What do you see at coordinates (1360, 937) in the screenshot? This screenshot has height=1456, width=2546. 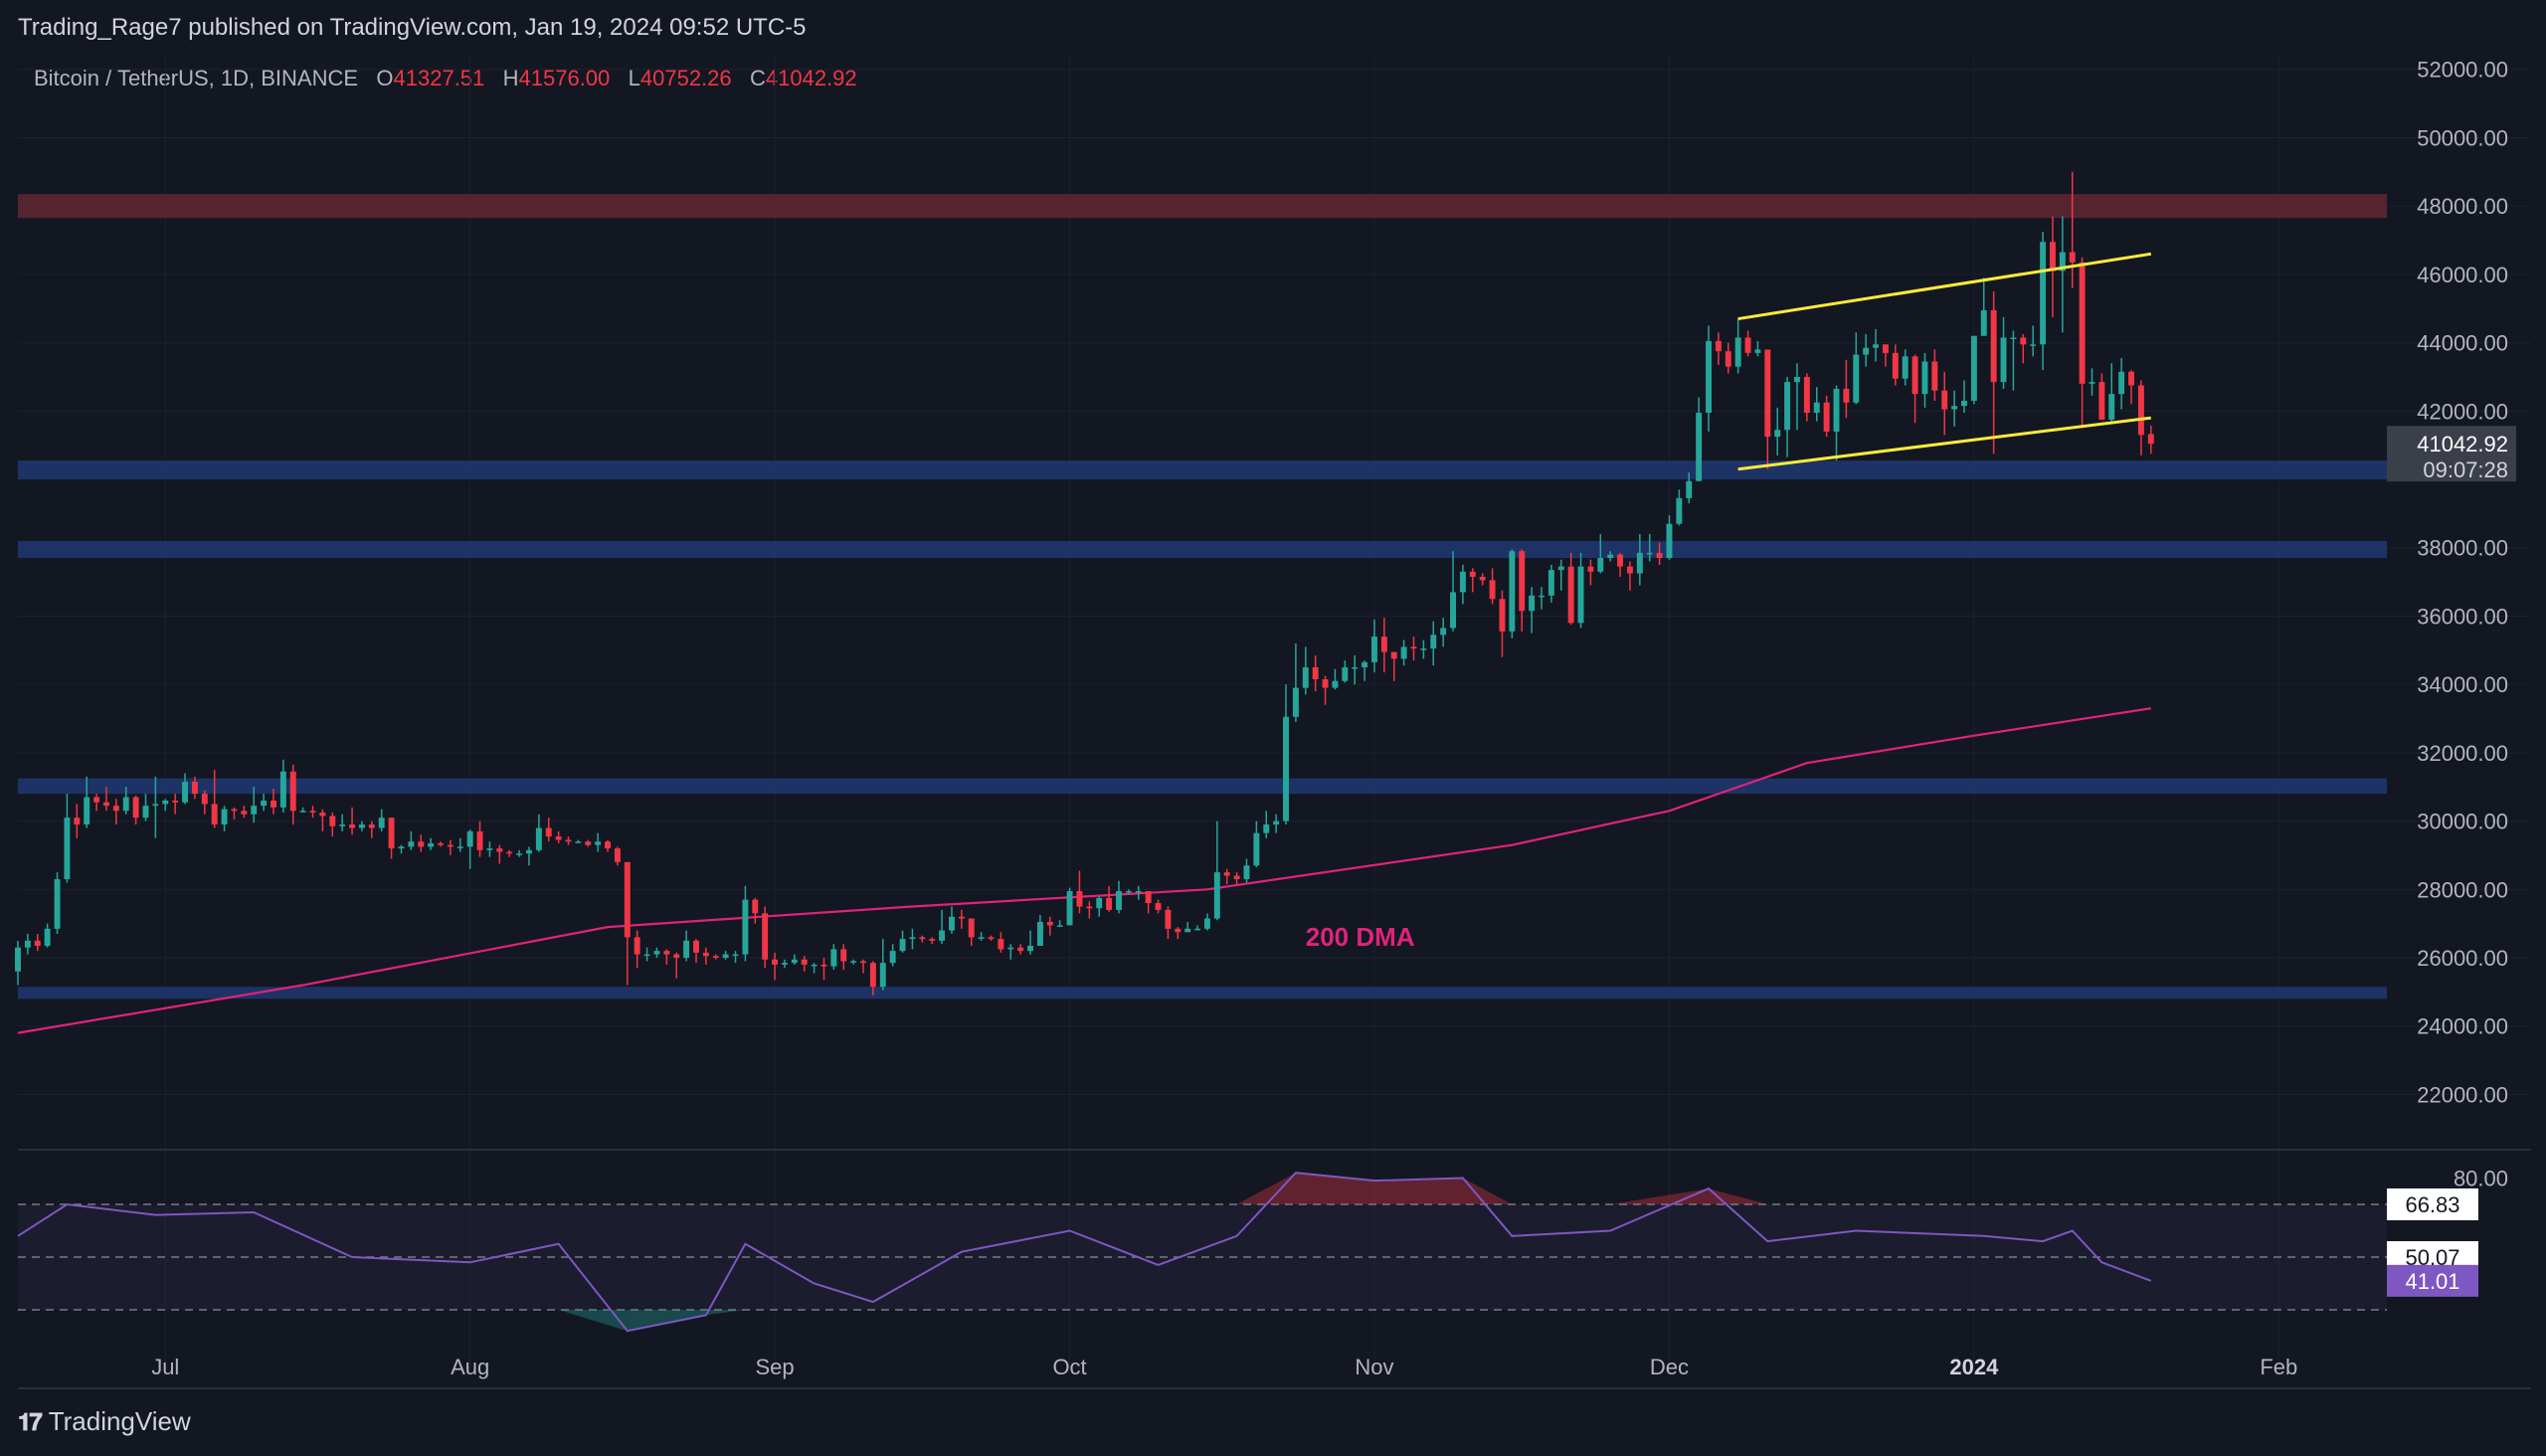 I see `ma-200-label: 200 DMA` at bounding box center [1360, 937].